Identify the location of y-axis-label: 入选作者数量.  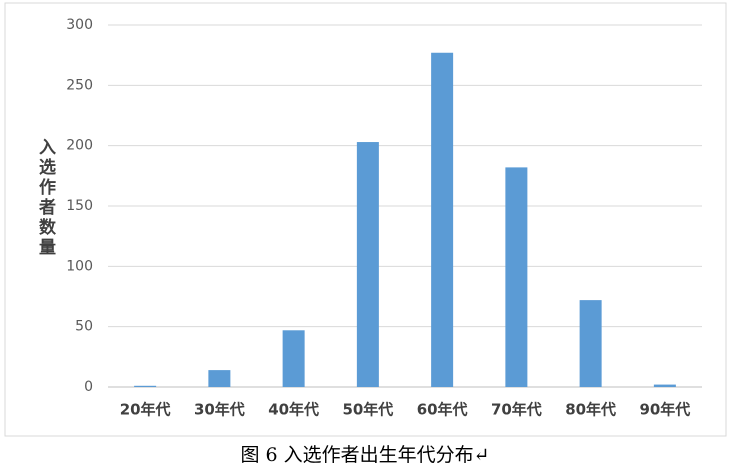
(46, 198).